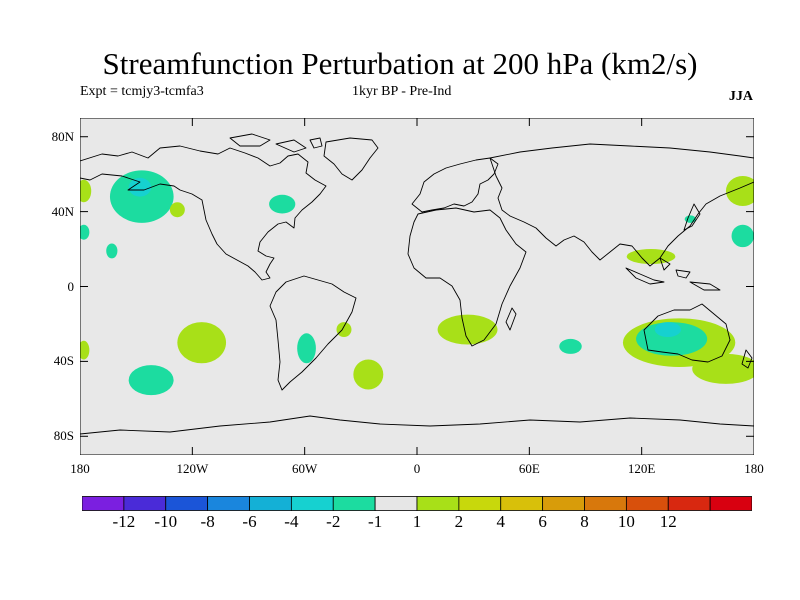 The image size is (800, 600). What do you see at coordinates (467, 329) in the screenshot?
I see `anomaly-southern-africa-high` at bounding box center [467, 329].